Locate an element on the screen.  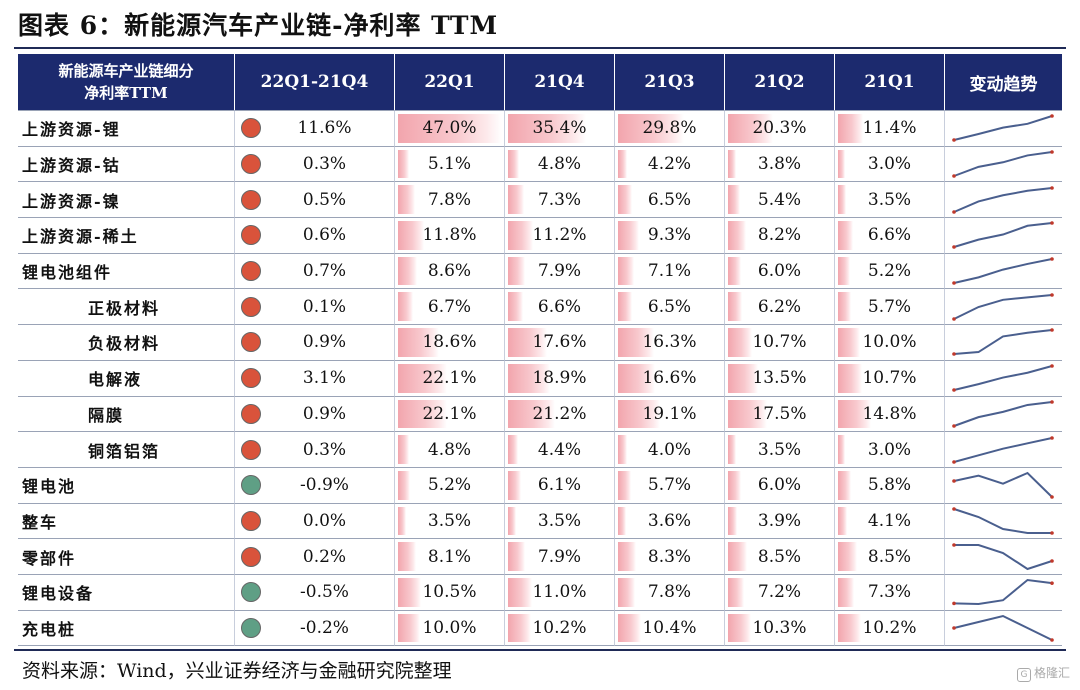
segment-name: 铜箔铝箔 is located at coordinates (126, 449).